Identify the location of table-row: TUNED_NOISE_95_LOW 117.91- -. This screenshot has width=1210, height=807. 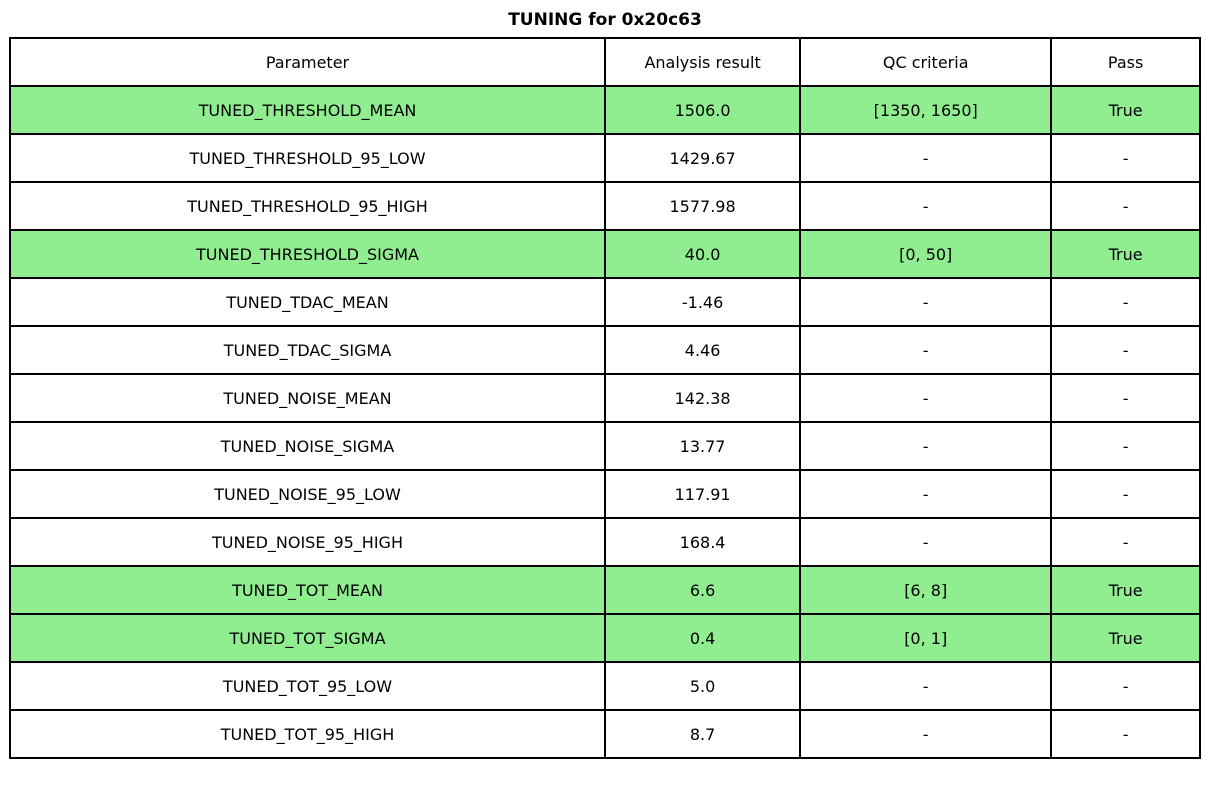
(605, 494).